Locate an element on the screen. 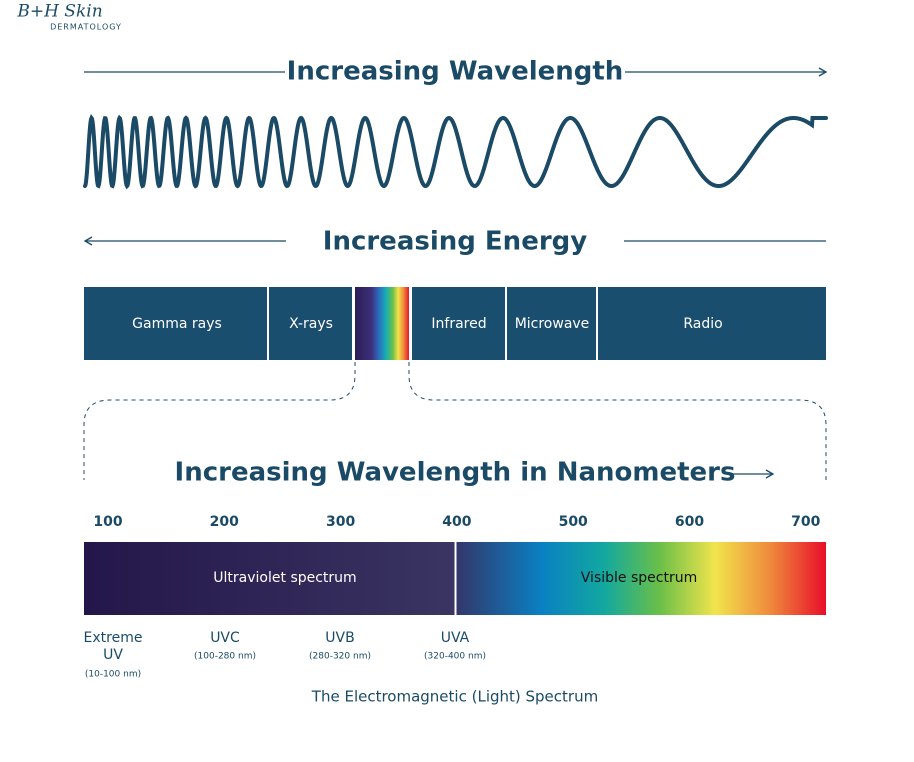 Image resolution: width=914 pixels, height=762 pixels. scale-label: 700 is located at coordinates (805, 522).